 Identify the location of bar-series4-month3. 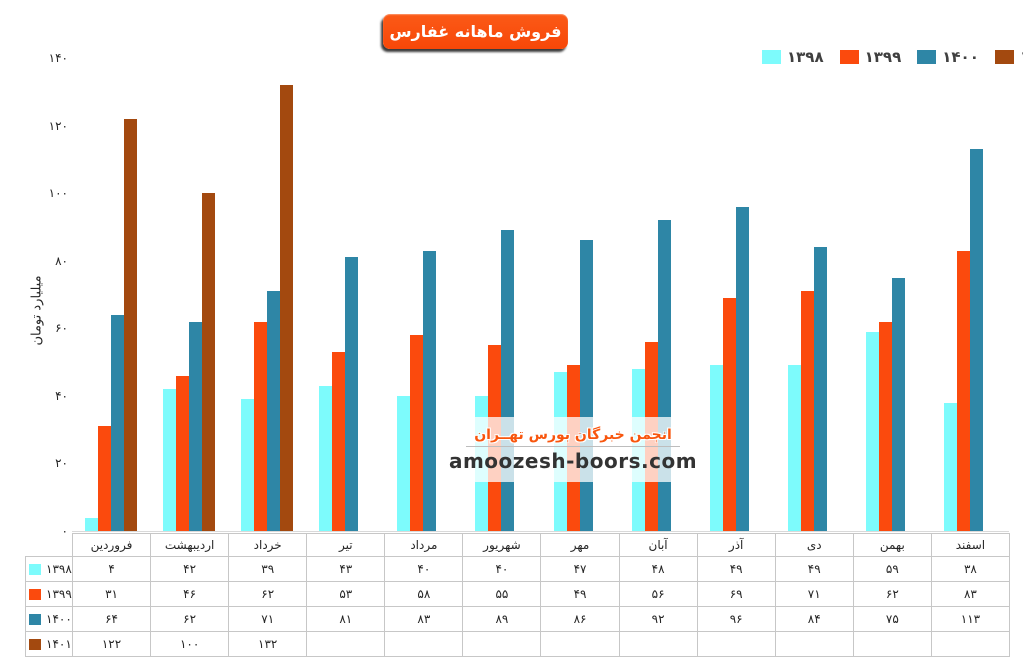
(287, 308).